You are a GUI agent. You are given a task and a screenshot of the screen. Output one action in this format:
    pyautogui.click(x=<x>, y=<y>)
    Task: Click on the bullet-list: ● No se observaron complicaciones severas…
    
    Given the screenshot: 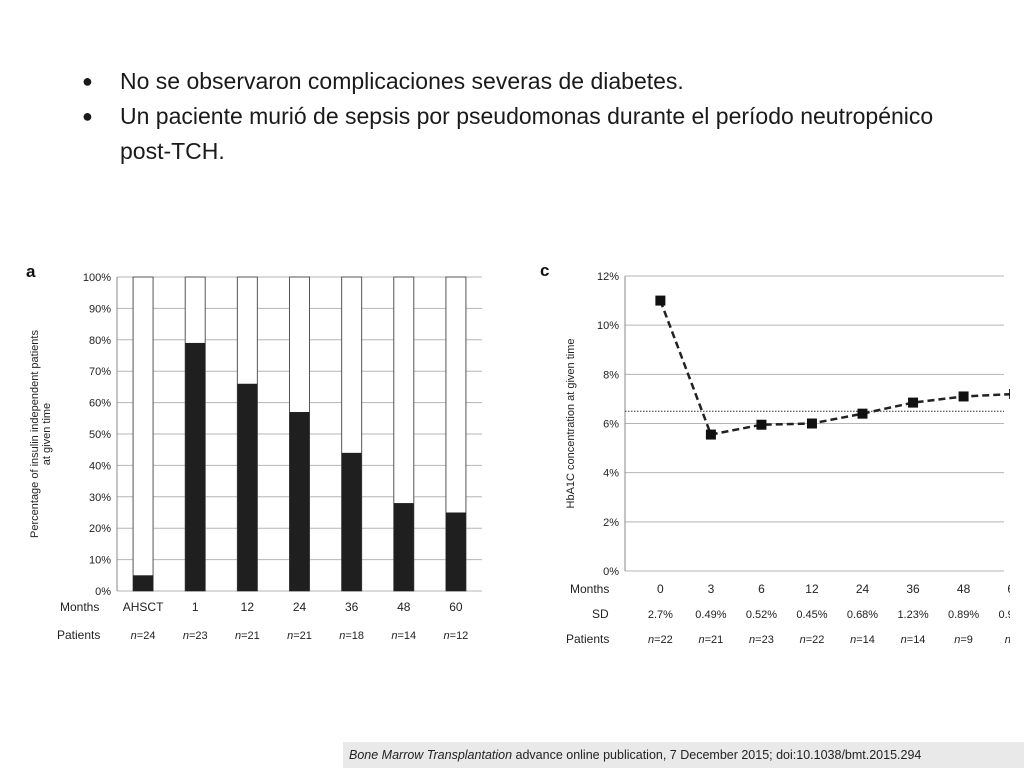 What is the action you would take?
    pyautogui.click(x=530, y=116)
    